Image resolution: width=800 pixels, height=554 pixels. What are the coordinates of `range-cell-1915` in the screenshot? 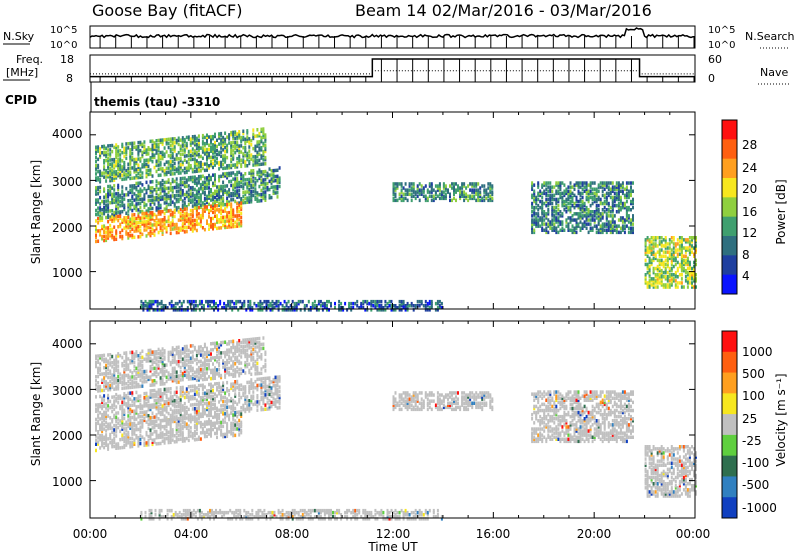 It's located at (186, 213).